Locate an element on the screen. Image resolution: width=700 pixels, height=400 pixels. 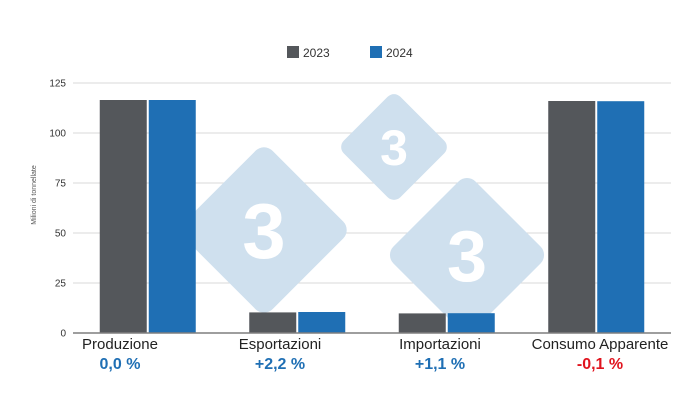
y-tick-label: 125 is located at coordinates (57, 84).